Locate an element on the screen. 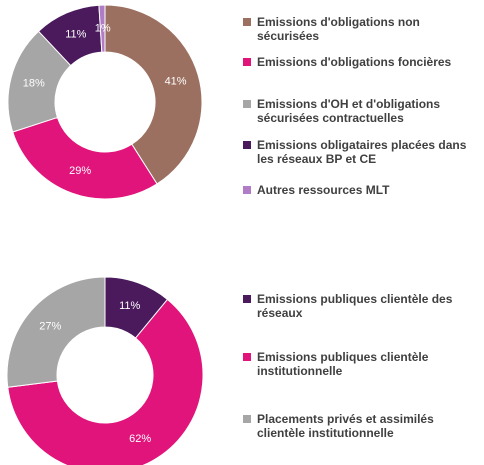 This screenshot has height=465, width=484. legend-label: Autres ressources MLT is located at coordinates (323, 190).